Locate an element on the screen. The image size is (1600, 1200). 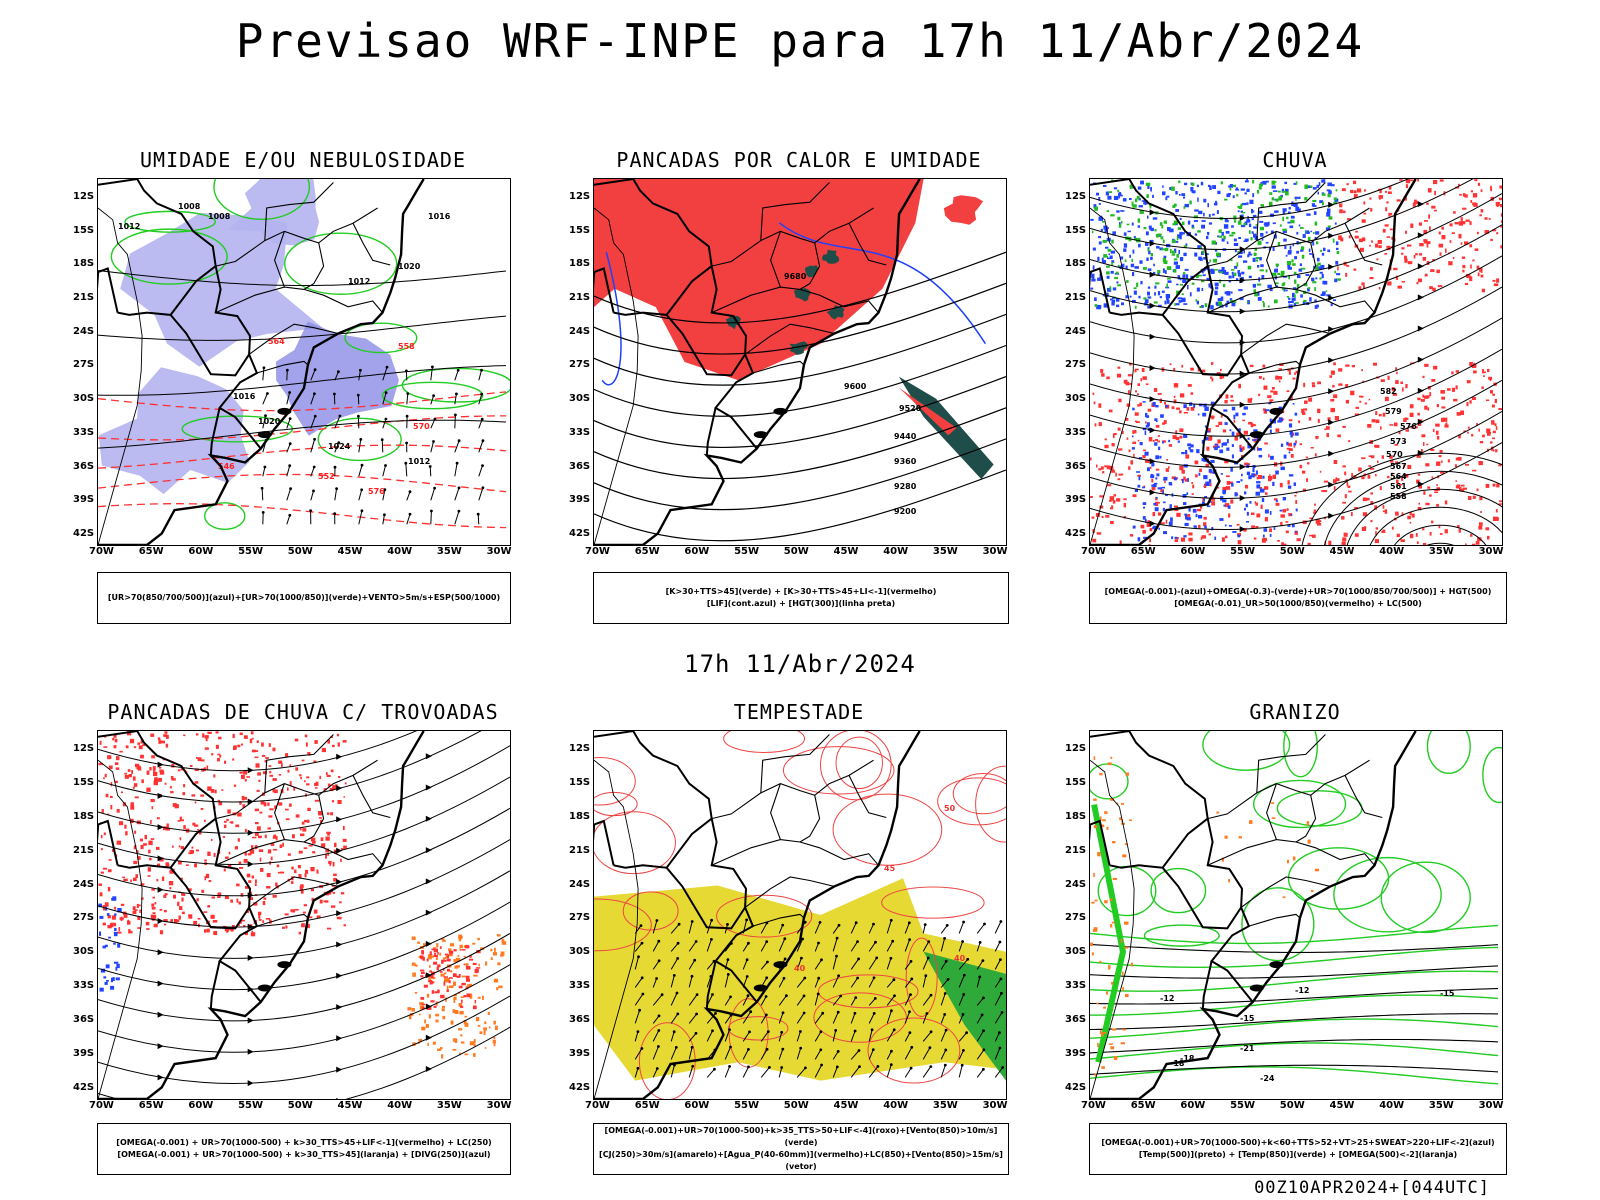
state-border is located at coordinates (1306, 819).